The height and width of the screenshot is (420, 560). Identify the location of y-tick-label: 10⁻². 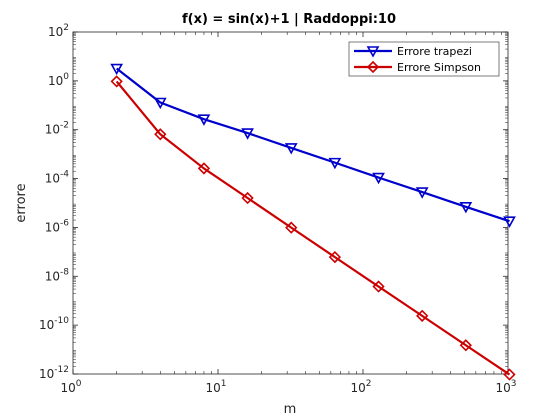
(57, 129).